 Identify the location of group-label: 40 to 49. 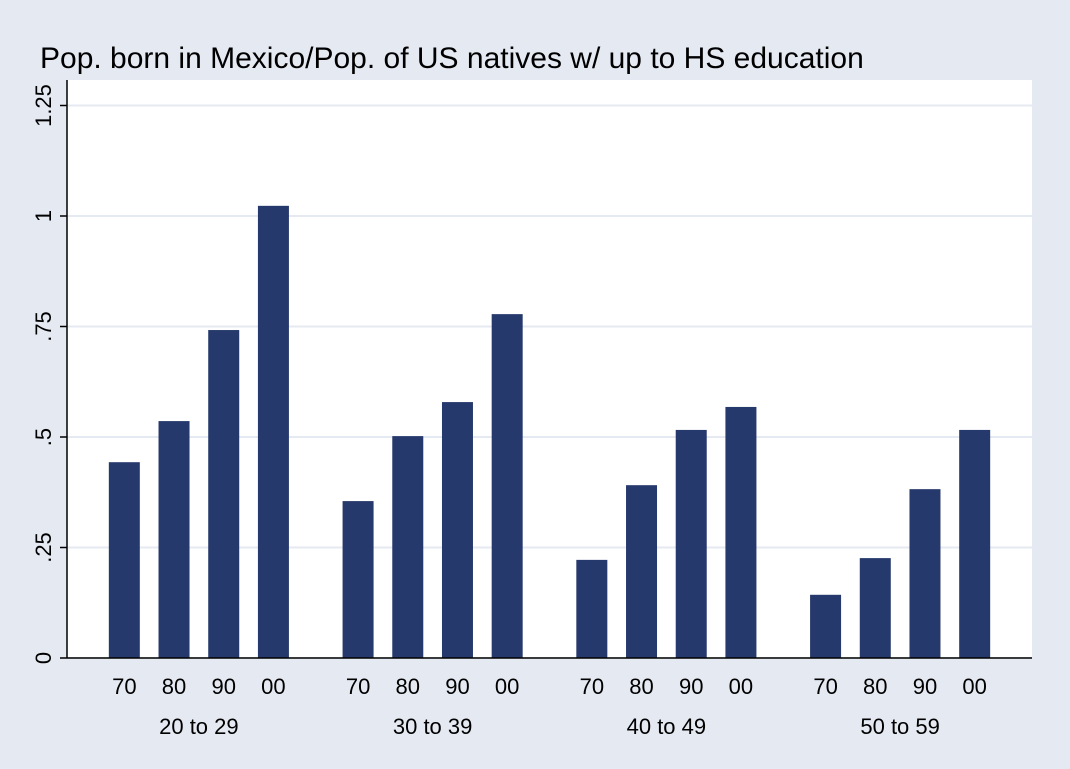
(667, 726).